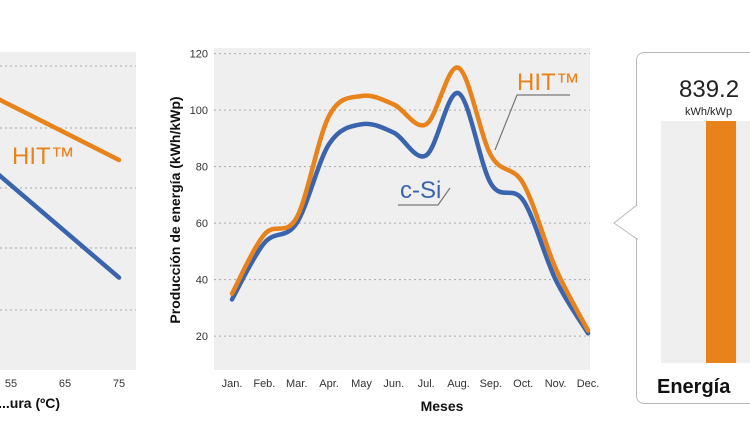 This screenshot has height=422, width=750. Describe the element at coordinates (61, 130) in the screenshot. I see `left-series-line-hit` at that location.